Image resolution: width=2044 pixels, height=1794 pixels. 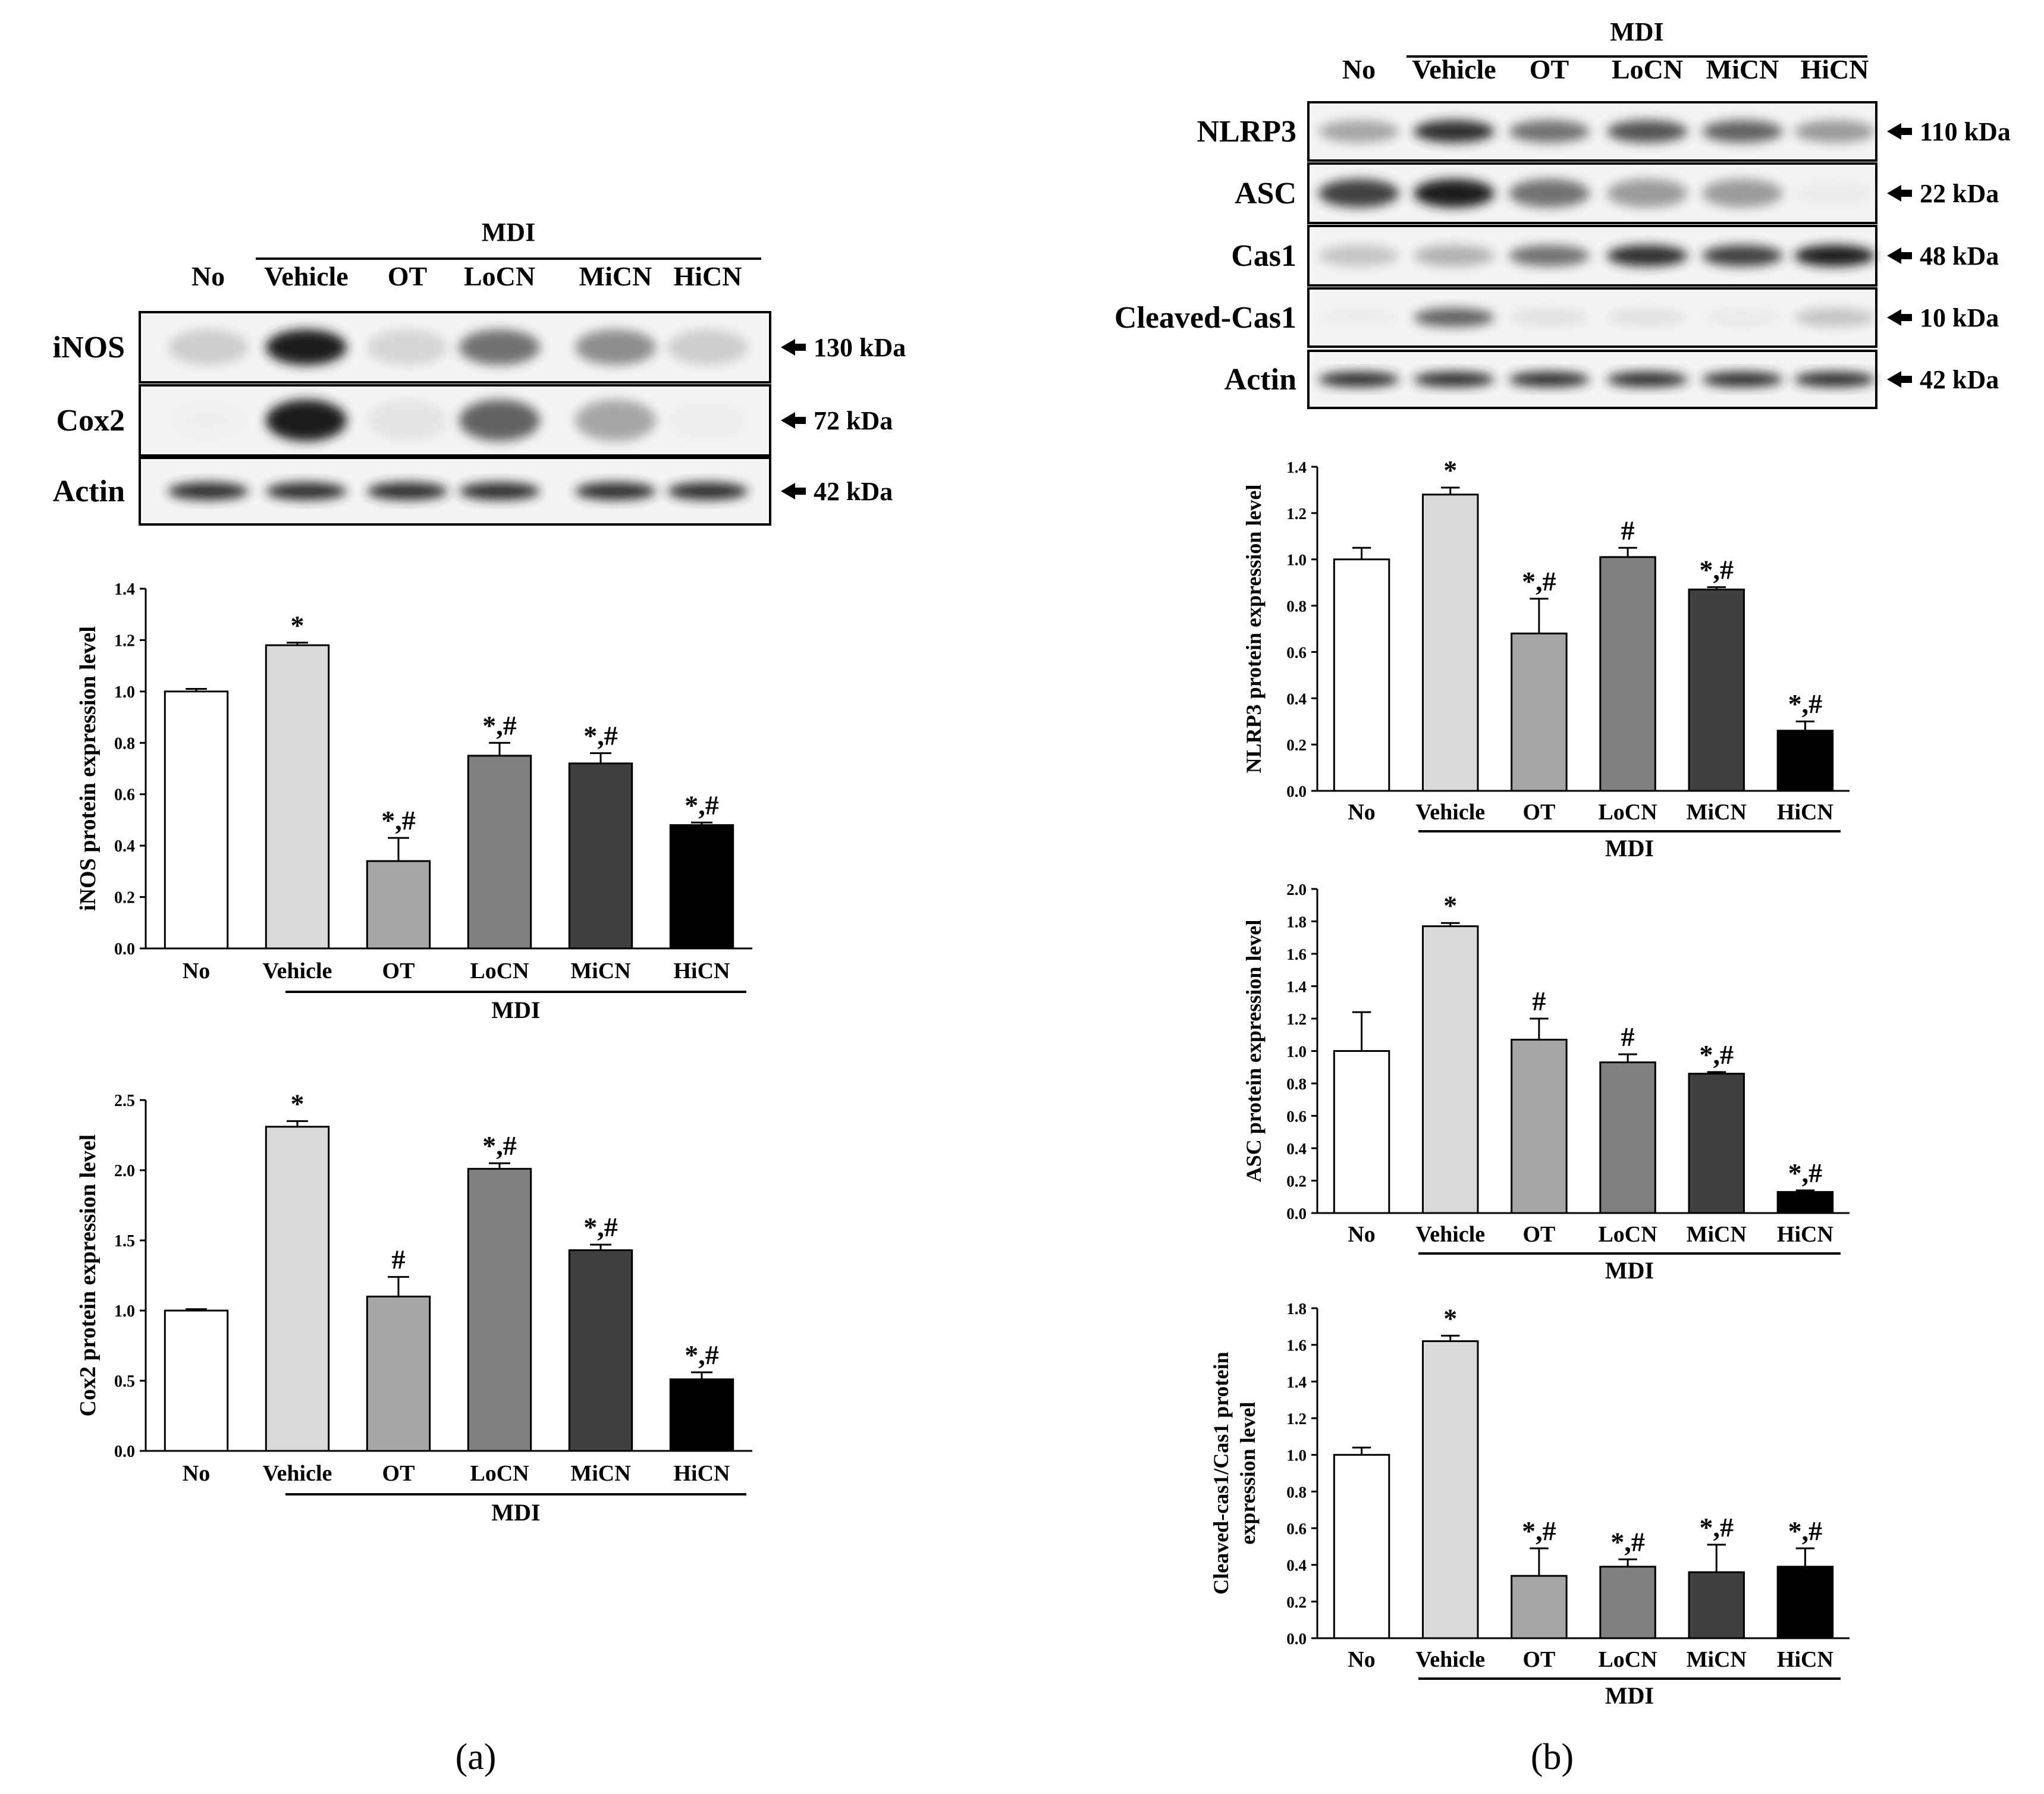 What do you see at coordinates (1296, 699) in the screenshot?
I see `y-tick-label: 0.4` at bounding box center [1296, 699].